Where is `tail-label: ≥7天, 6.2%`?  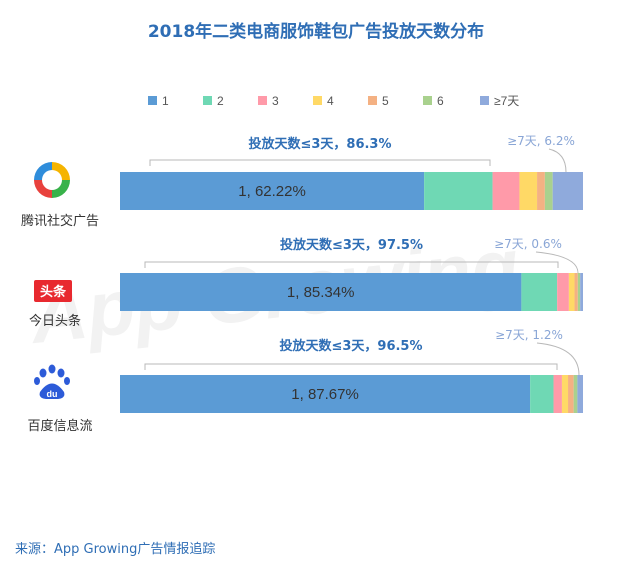
tail-label: ≥7天, 6.2% is located at coordinates (541, 141).